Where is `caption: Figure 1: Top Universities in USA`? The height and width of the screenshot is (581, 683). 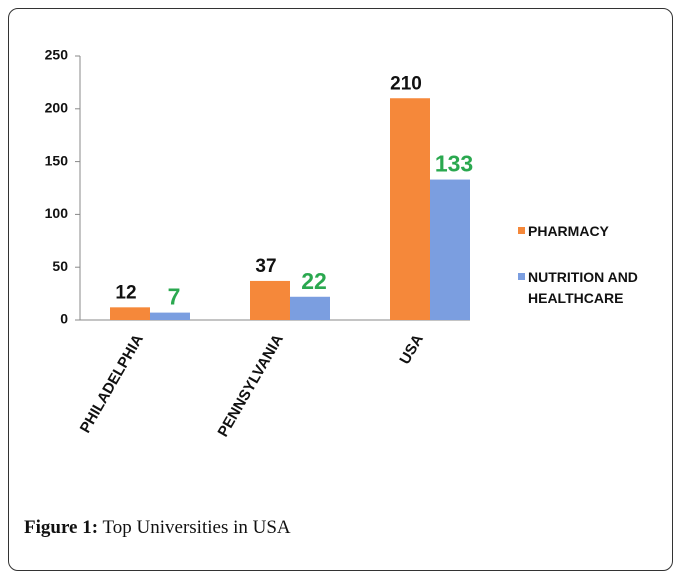
caption: Figure 1: Top Universities in USA is located at coordinates (157, 528).